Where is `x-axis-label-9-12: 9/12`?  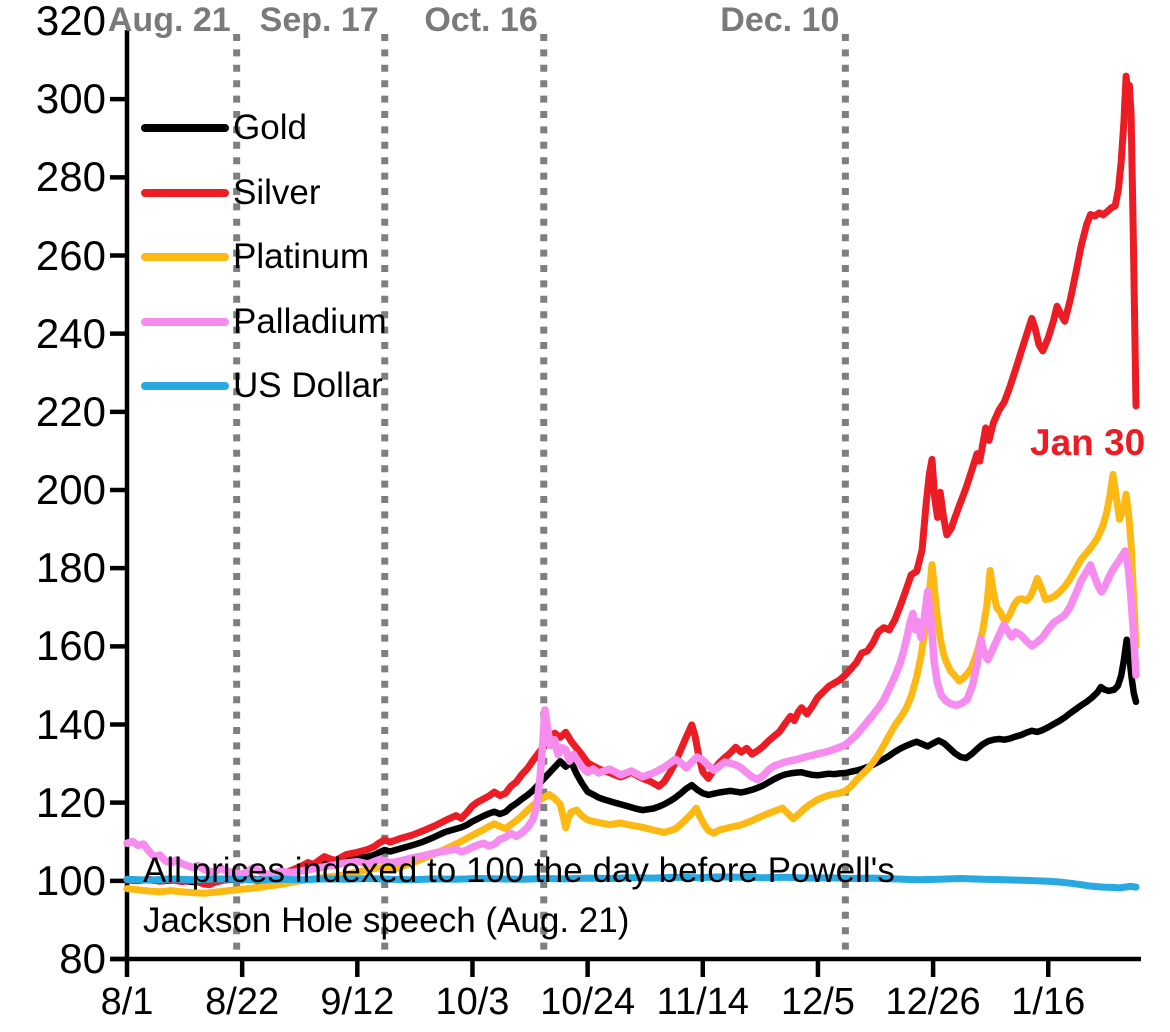 x-axis-label-9-12: 9/12 is located at coordinates (357, 1002).